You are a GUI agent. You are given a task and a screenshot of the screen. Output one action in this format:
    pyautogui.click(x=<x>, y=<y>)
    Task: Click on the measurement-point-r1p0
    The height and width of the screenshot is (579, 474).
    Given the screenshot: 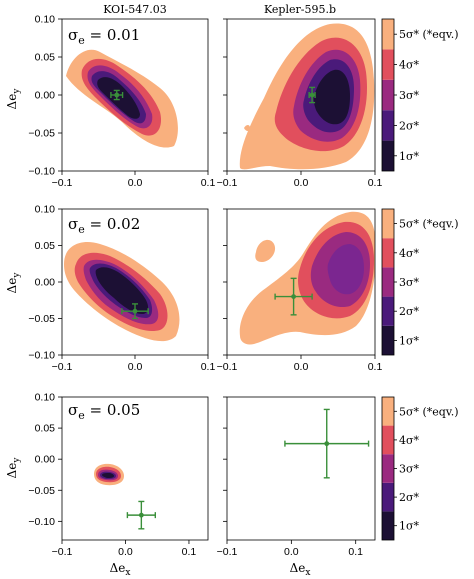 What is the action you would take?
    pyautogui.click(x=135, y=311)
    